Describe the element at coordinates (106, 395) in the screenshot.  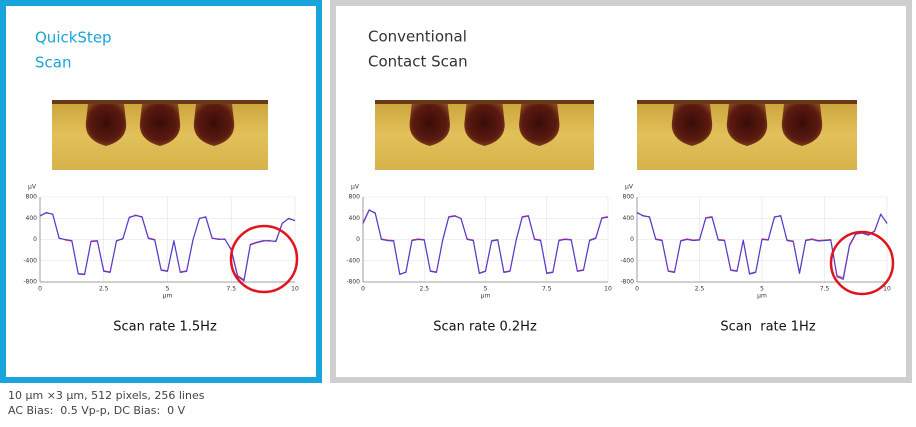
I see `footer-note: 10 µm ×3 µm, 512 pixels, 256 lines` at that location.